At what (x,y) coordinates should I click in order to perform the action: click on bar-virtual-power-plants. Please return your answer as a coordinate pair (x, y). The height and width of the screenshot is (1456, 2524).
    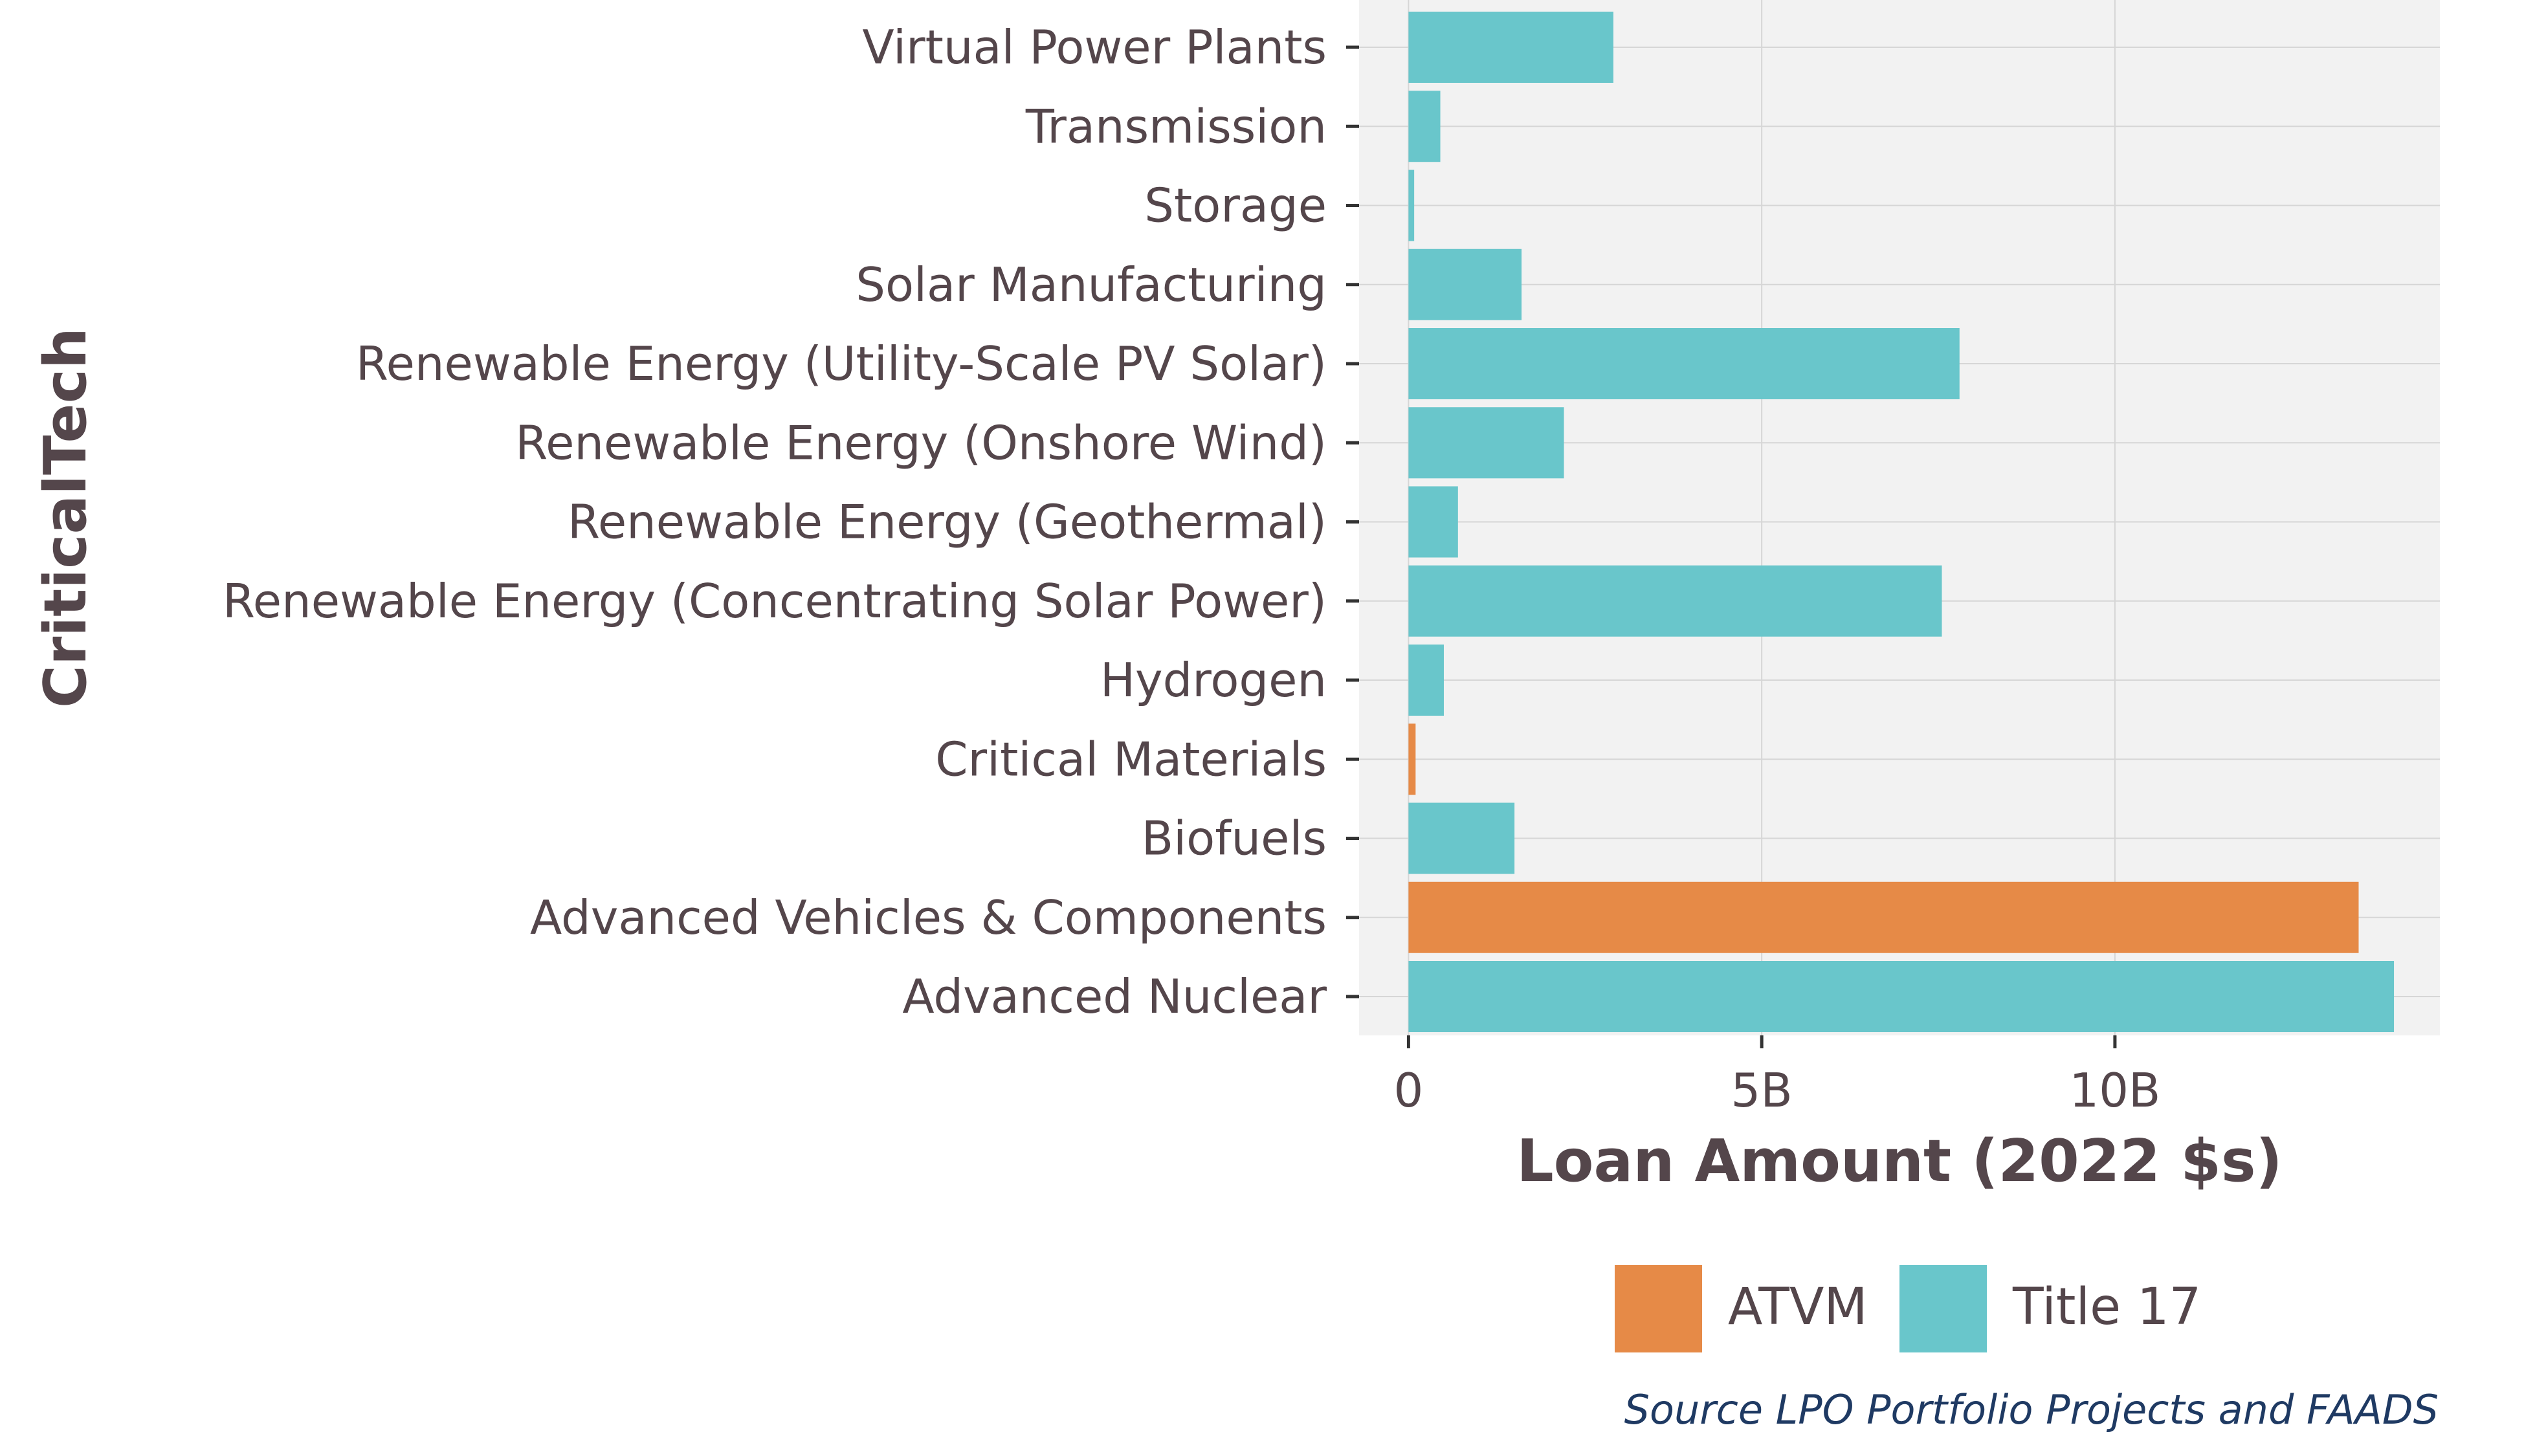
    Looking at the image, I should click on (1510, 47).